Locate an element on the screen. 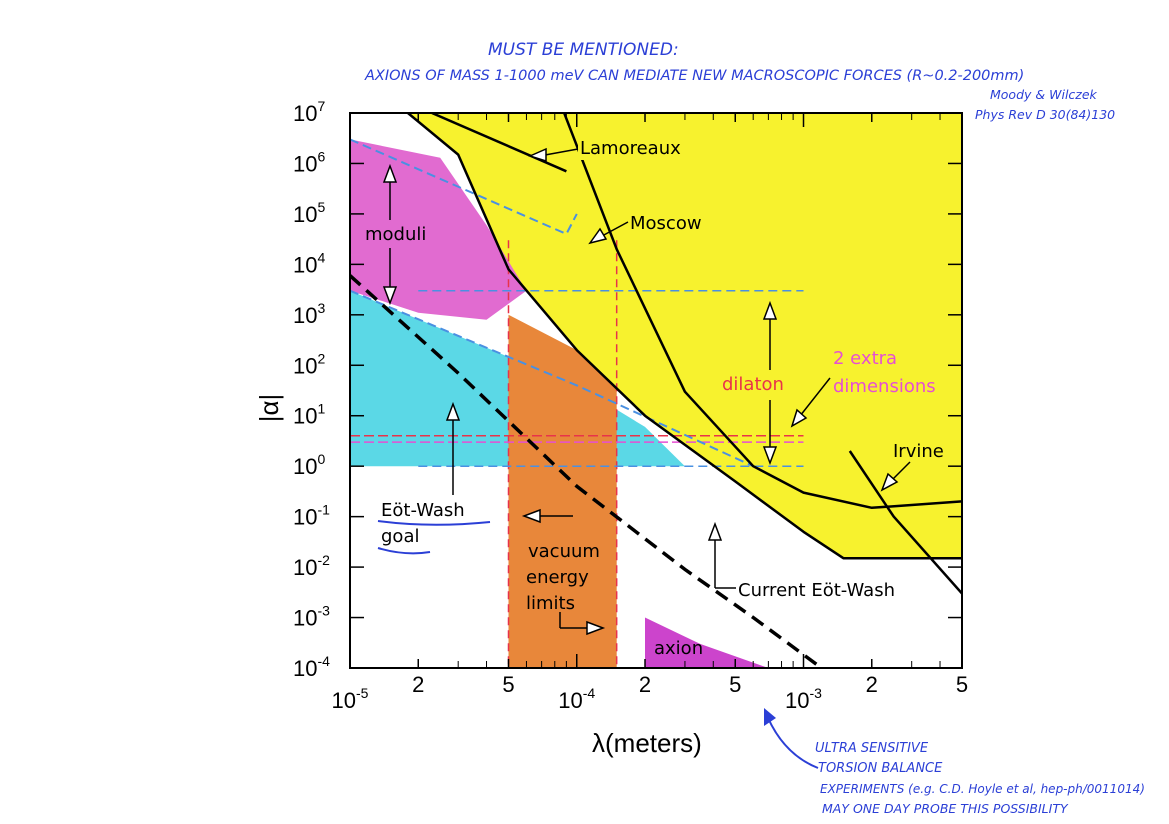  annotation-ref-line1: Moody & Wilczek is located at coordinates (1044, 94).